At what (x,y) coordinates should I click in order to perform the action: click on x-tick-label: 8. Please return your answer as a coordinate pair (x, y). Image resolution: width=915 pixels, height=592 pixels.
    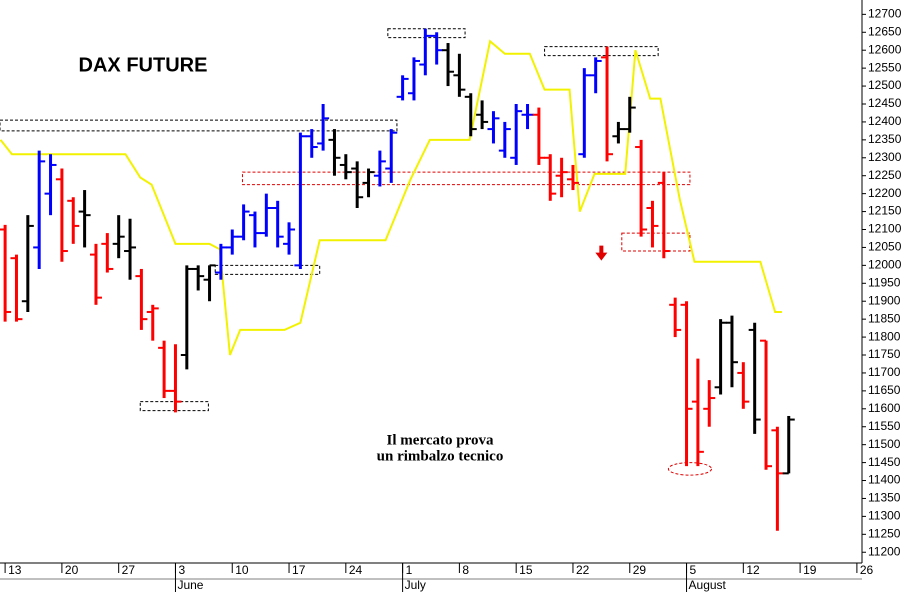
    Looking at the image, I should click on (465, 570).